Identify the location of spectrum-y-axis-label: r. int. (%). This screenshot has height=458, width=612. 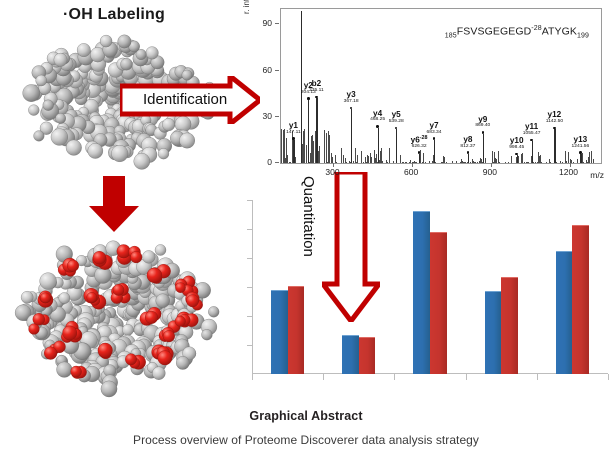
(246, 7).